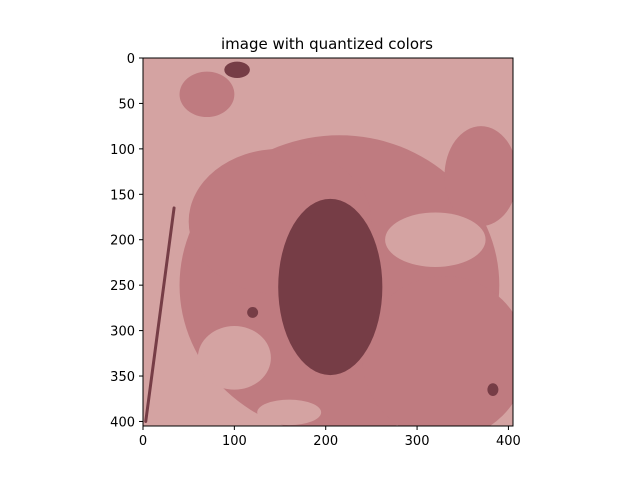 Image resolution: width=640 pixels, height=480 pixels. What do you see at coordinates (122, 241) in the screenshot?
I see `y-tick-label: 200` at bounding box center [122, 241].